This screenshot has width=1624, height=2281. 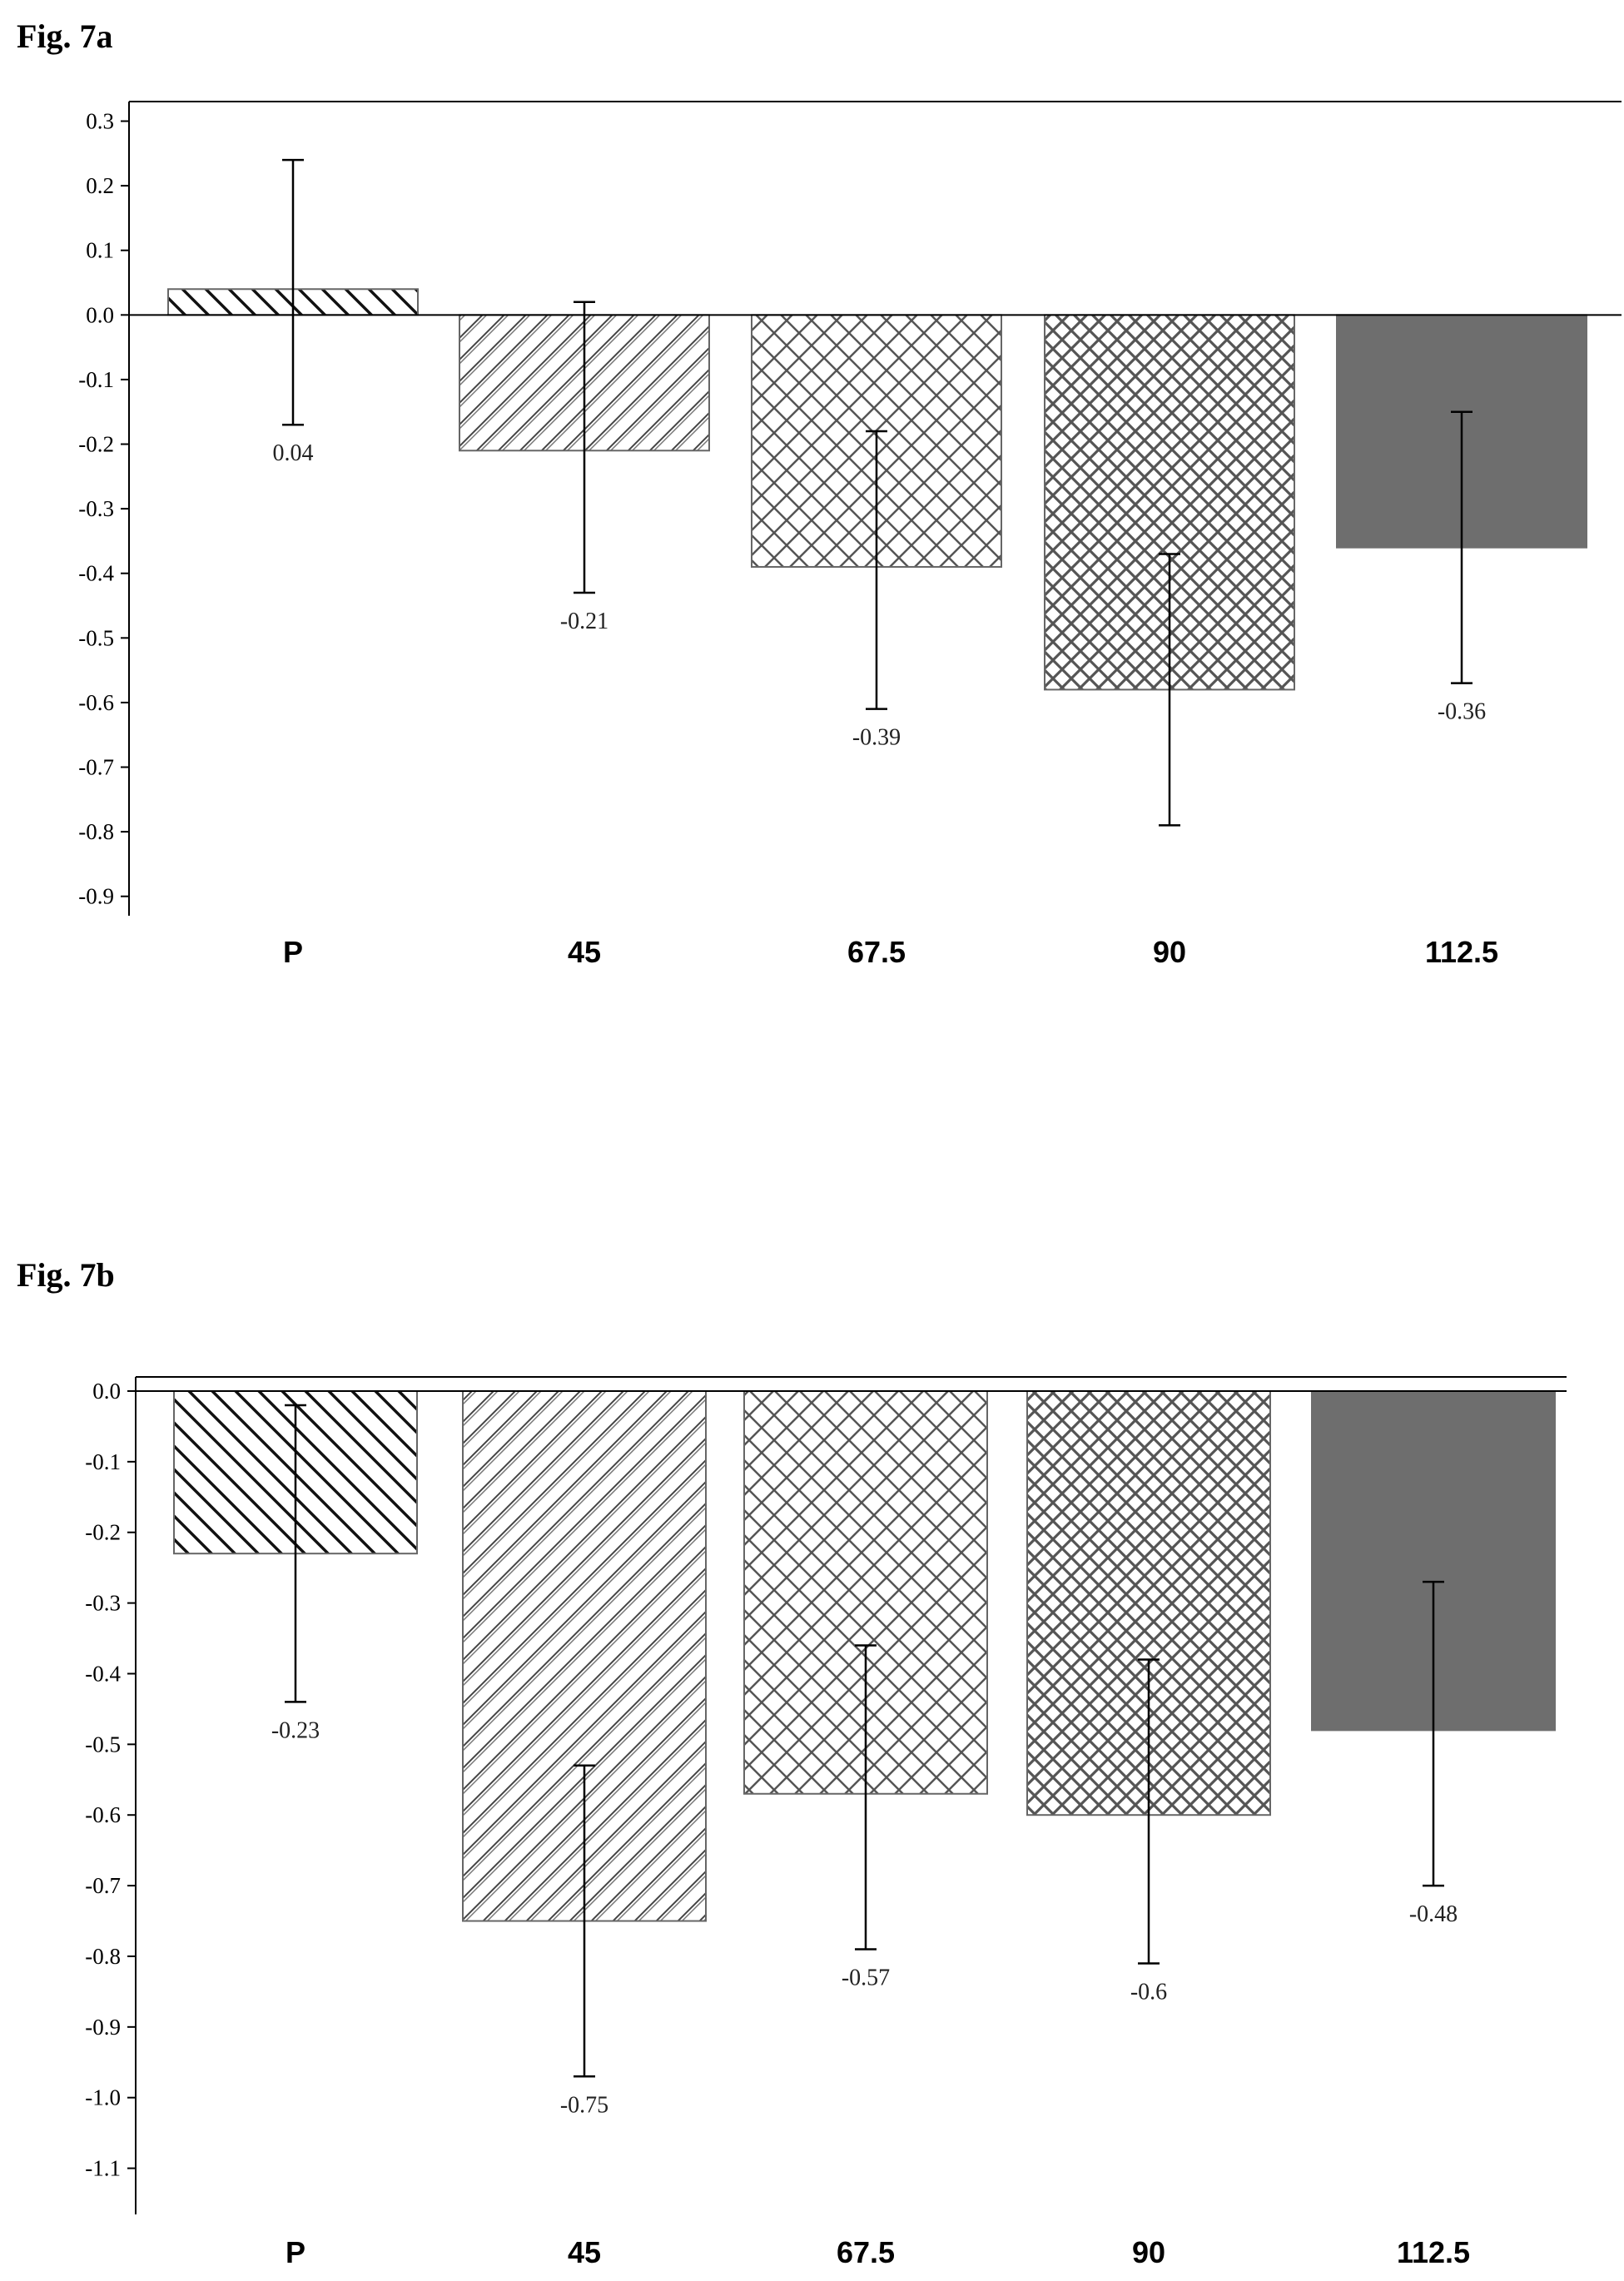 I want to click on data-label: -0.23, so click(x=296, y=1730).